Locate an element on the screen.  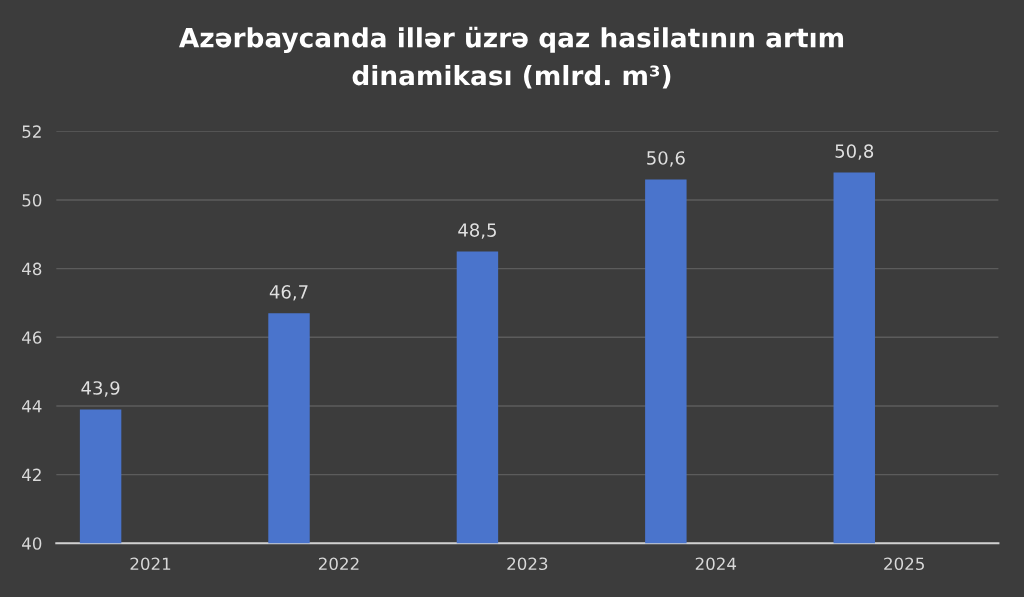
data-label: 50,8 is located at coordinates (854, 152).